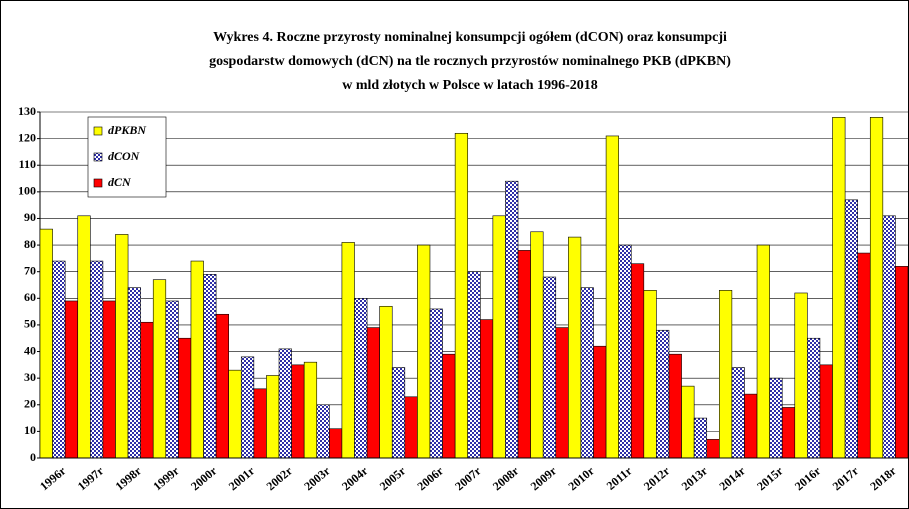 The width and height of the screenshot is (909, 509). What do you see at coordinates (27, 164) in the screenshot?
I see `y-tick-label: 110` at bounding box center [27, 164].